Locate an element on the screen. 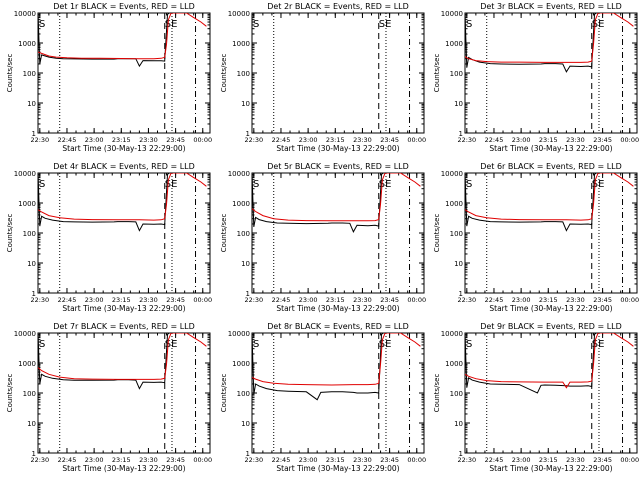 The width and height of the screenshot is (640, 480). chart-title: Det 6r BLACK = Events, RED = LLD is located at coordinates (551, 166).